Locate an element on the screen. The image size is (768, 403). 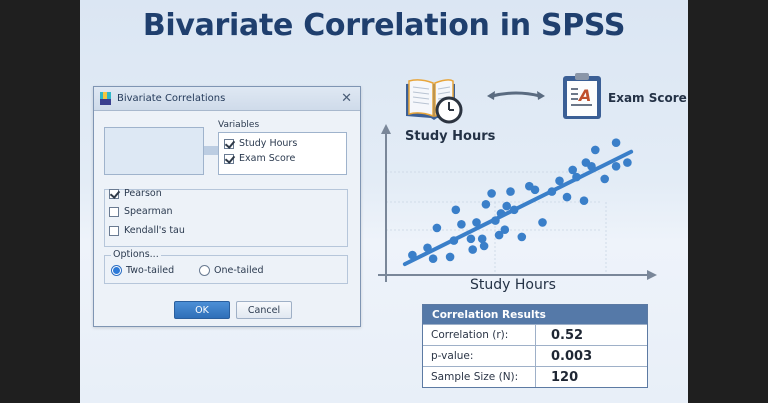
kendalls-tau-checkbox: Kendall's tau is located at coordinates (147, 230).